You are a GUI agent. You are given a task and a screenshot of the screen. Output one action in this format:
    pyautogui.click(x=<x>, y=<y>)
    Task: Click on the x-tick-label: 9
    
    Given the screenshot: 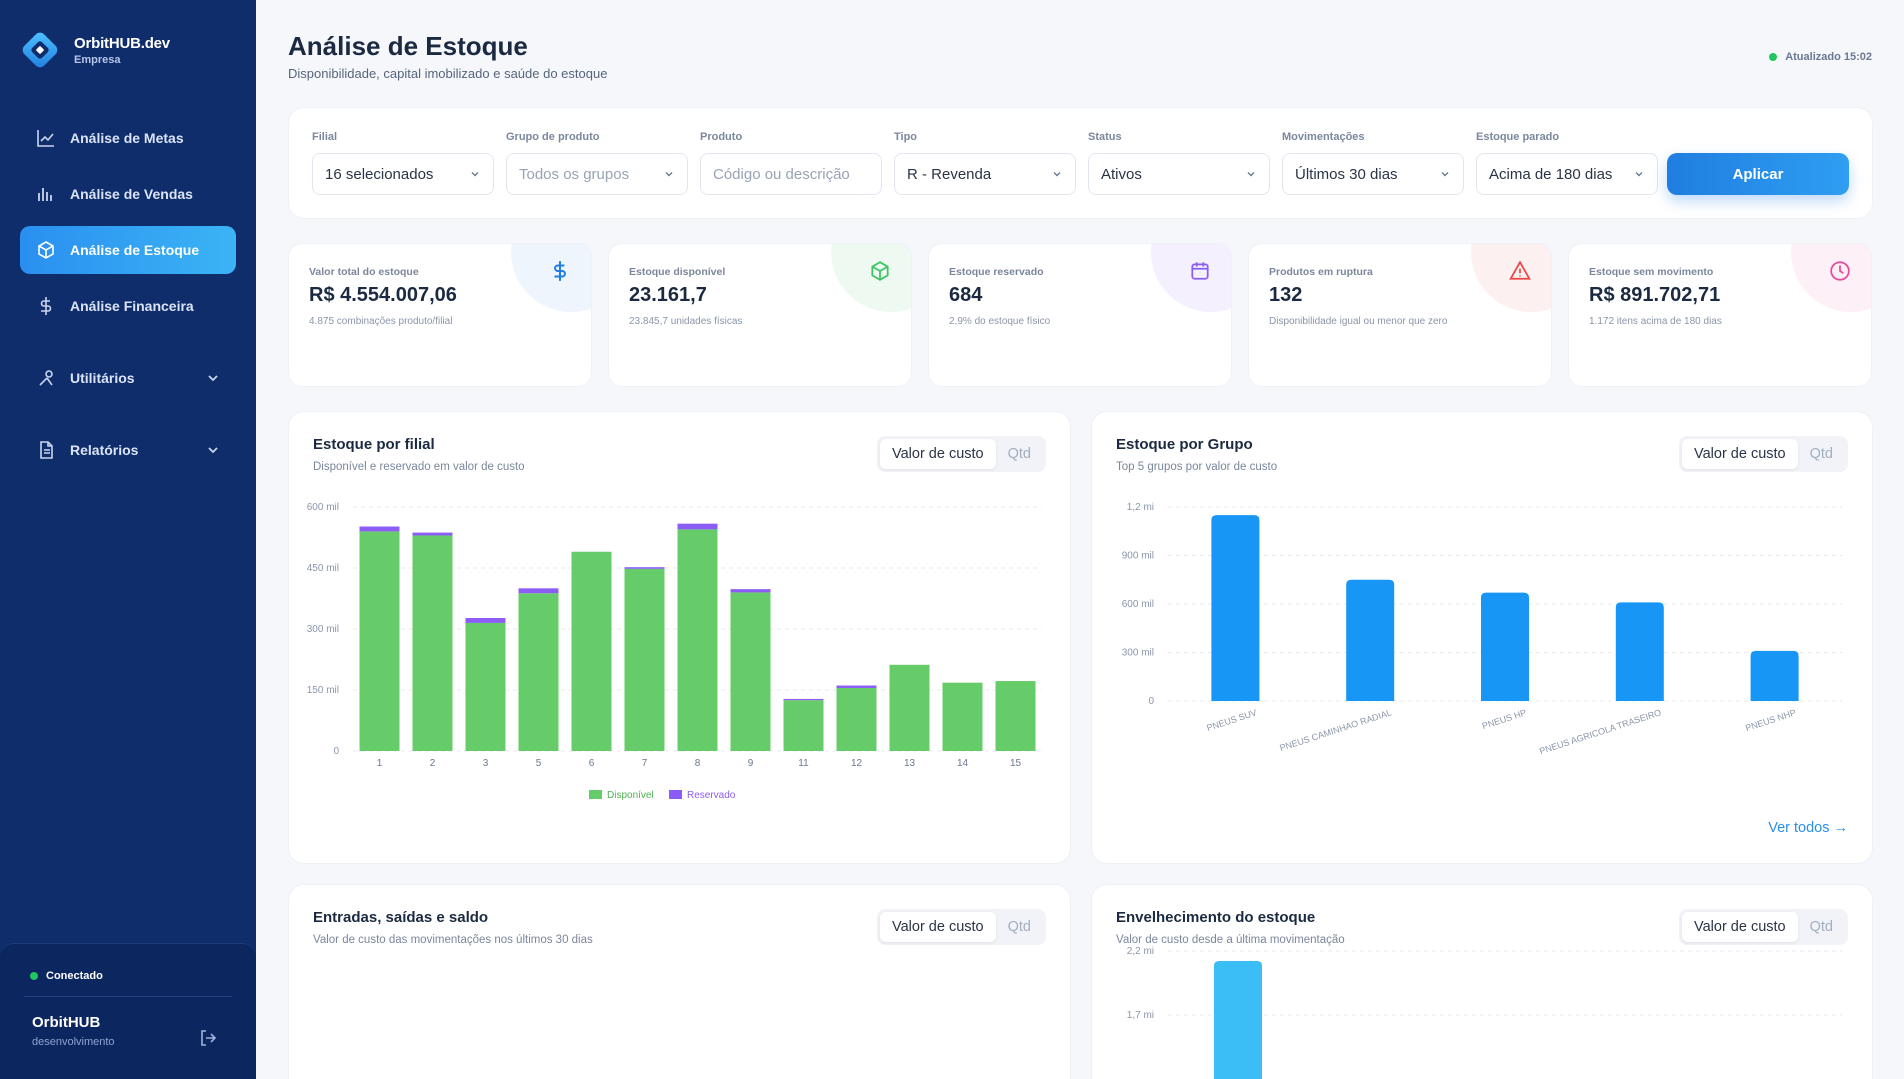 What is the action you would take?
    pyautogui.click(x=751, y=763)
    